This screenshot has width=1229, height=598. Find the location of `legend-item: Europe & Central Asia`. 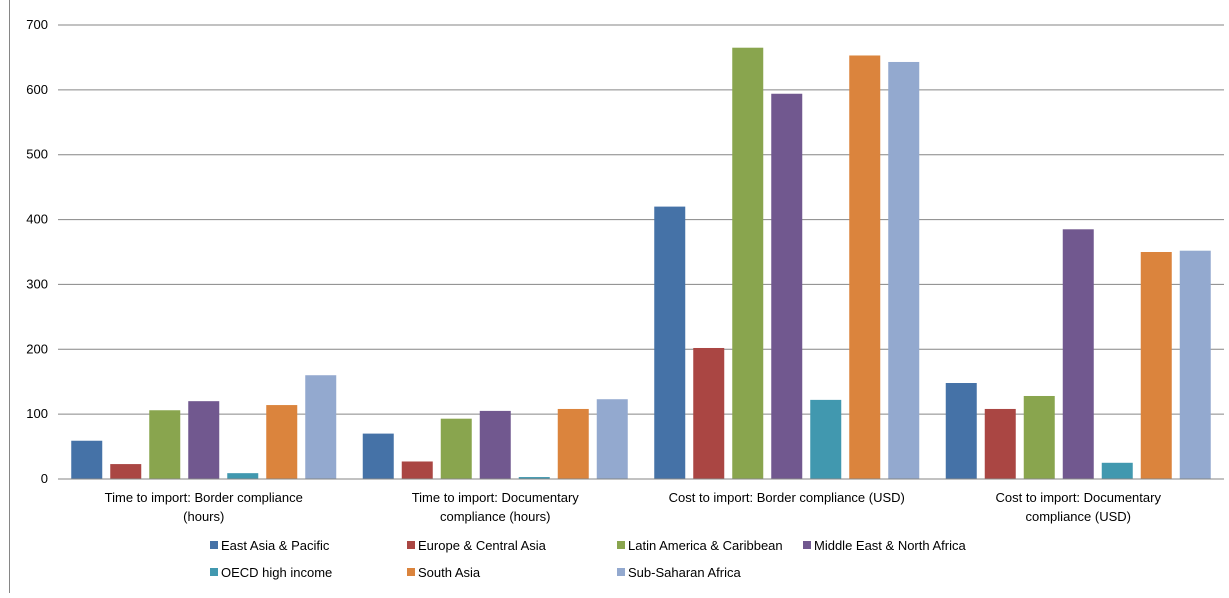

legend-item: Europe & Central Asia is located at coordinates (477, 545).